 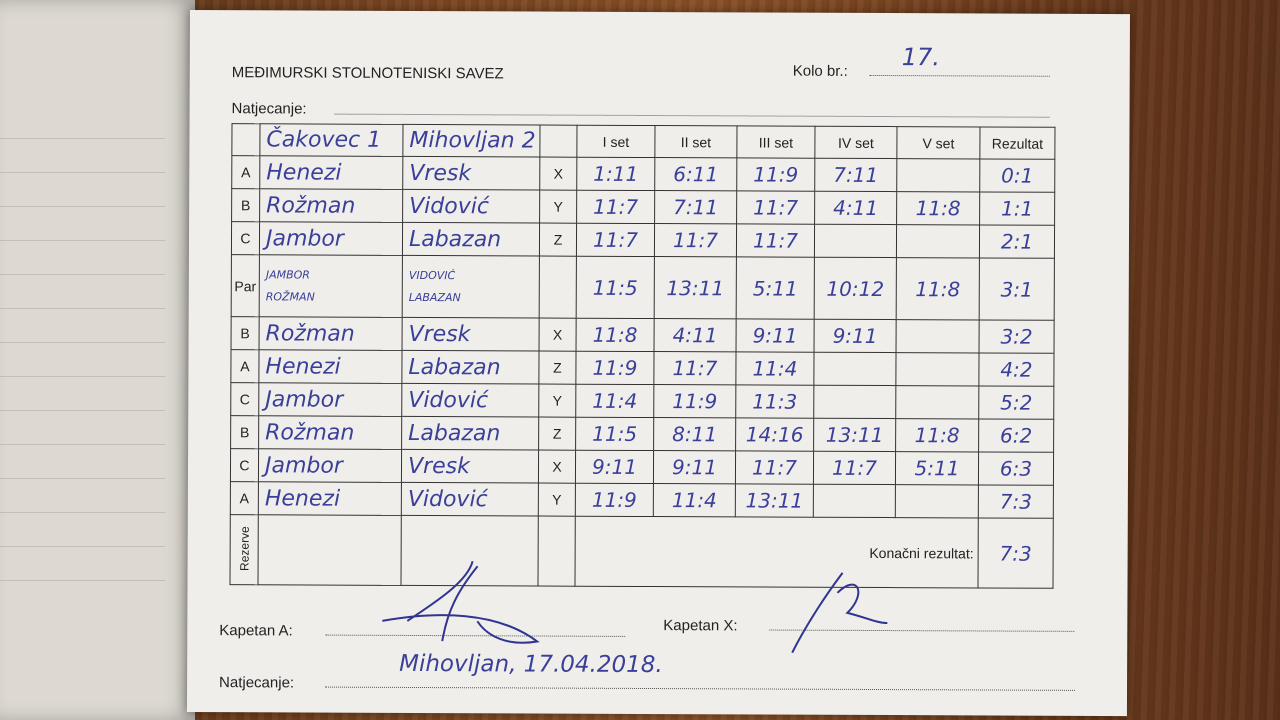 I want to click on column-header: Čakovec 1, so click(x=331, y=140).